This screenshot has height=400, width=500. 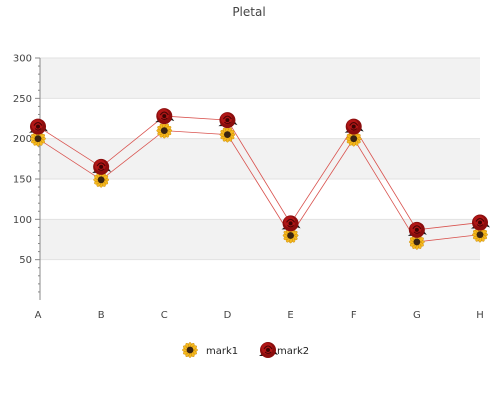 I want to click on x-tick-label: D, so click(x=228, y=315).